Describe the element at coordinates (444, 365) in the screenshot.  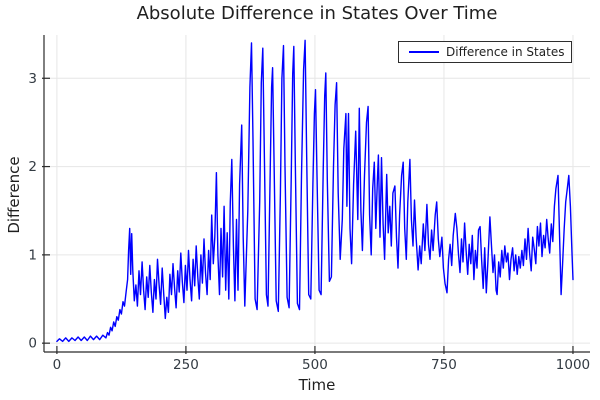
I see `x-tick-label: 750` at that location.